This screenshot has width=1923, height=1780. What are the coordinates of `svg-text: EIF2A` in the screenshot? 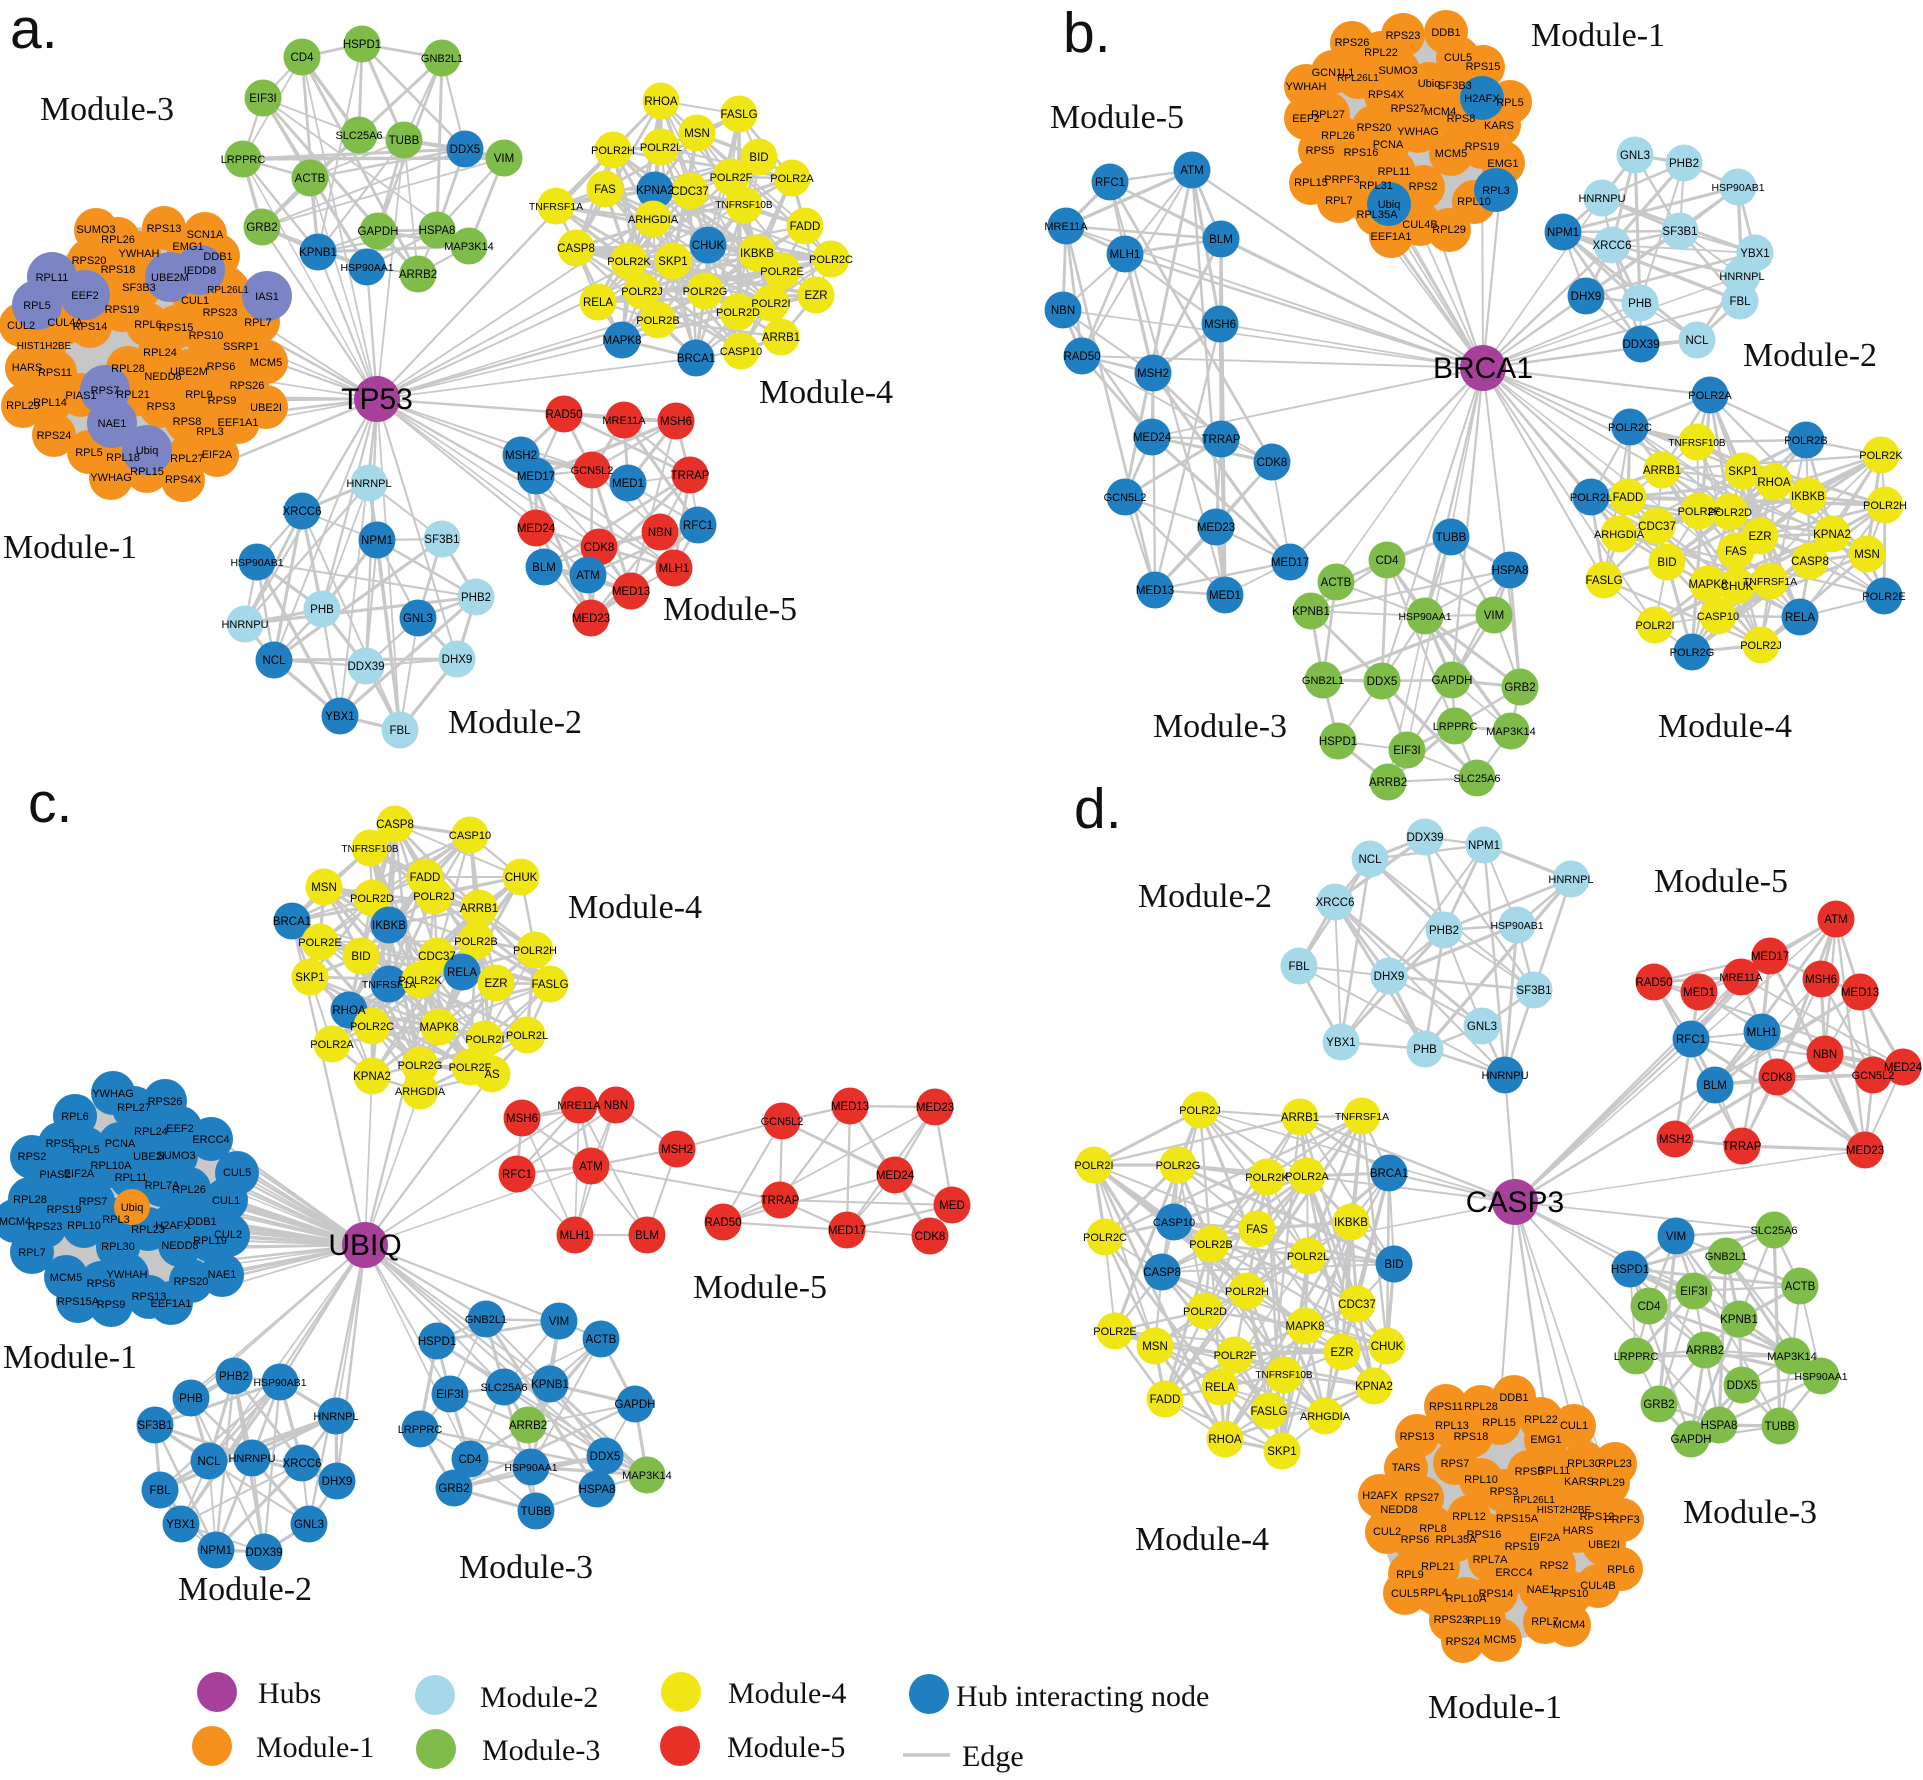 It's located at (217, 455).